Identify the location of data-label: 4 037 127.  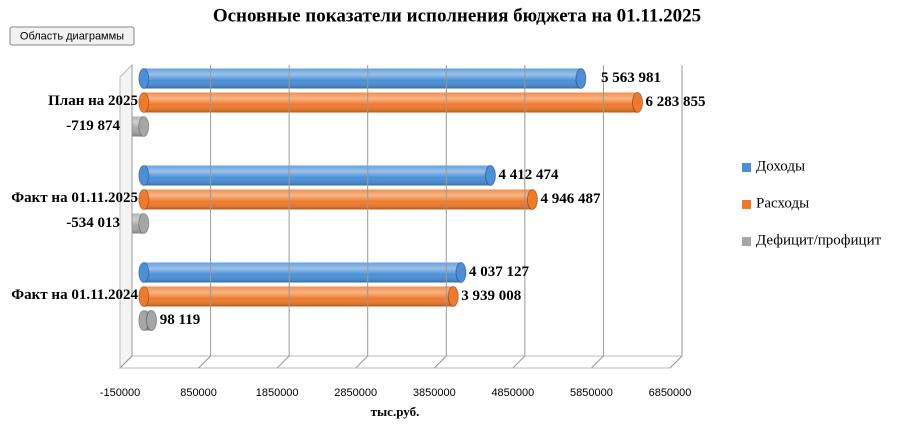
(499, 272).